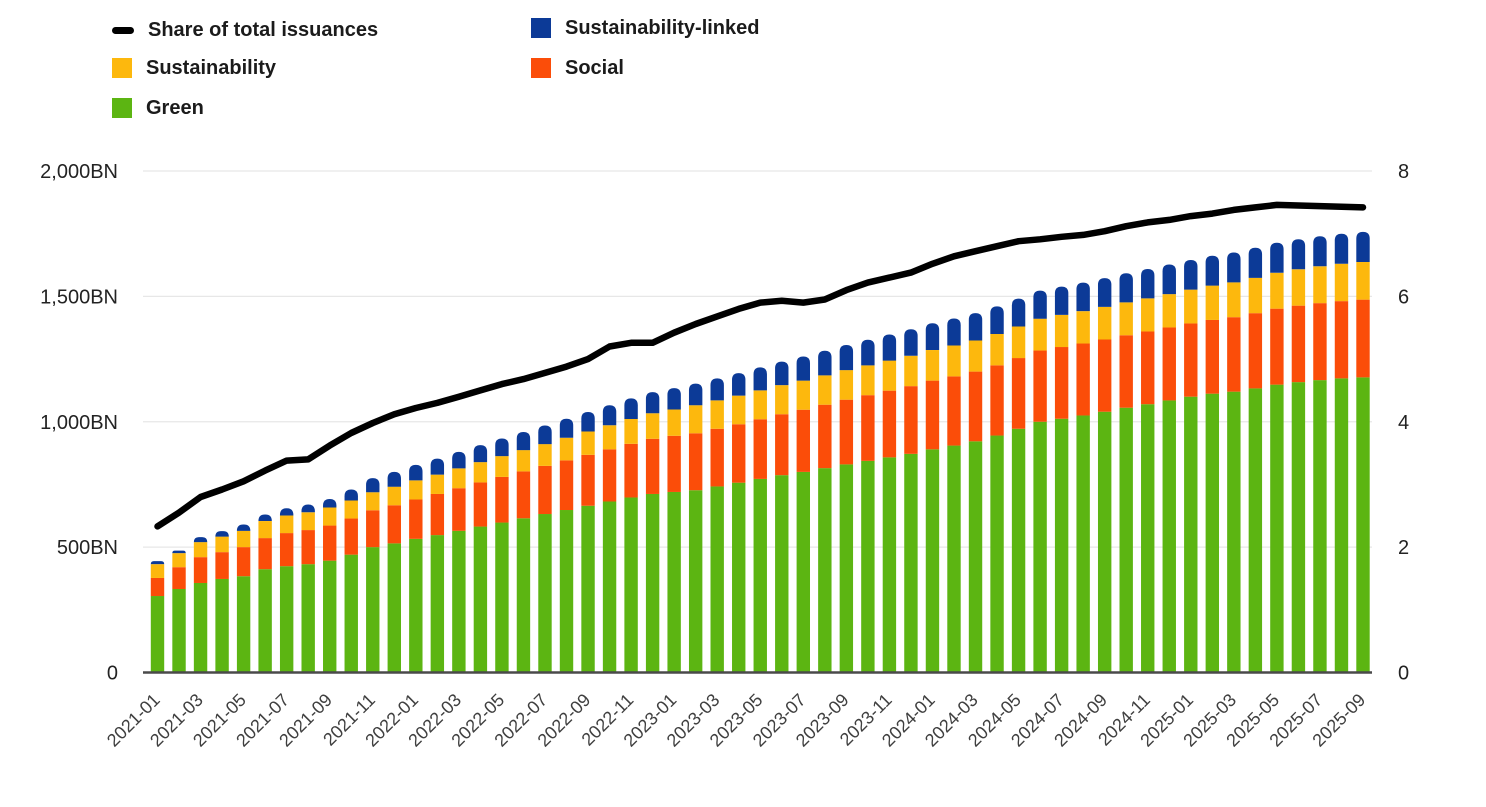 This screenshot has width=1486, height=807. What do you see at coordinates (194, 68) in the screenshot?
I see `legend-item-sustainability: Sustainability` at bounding box center [194, 68].